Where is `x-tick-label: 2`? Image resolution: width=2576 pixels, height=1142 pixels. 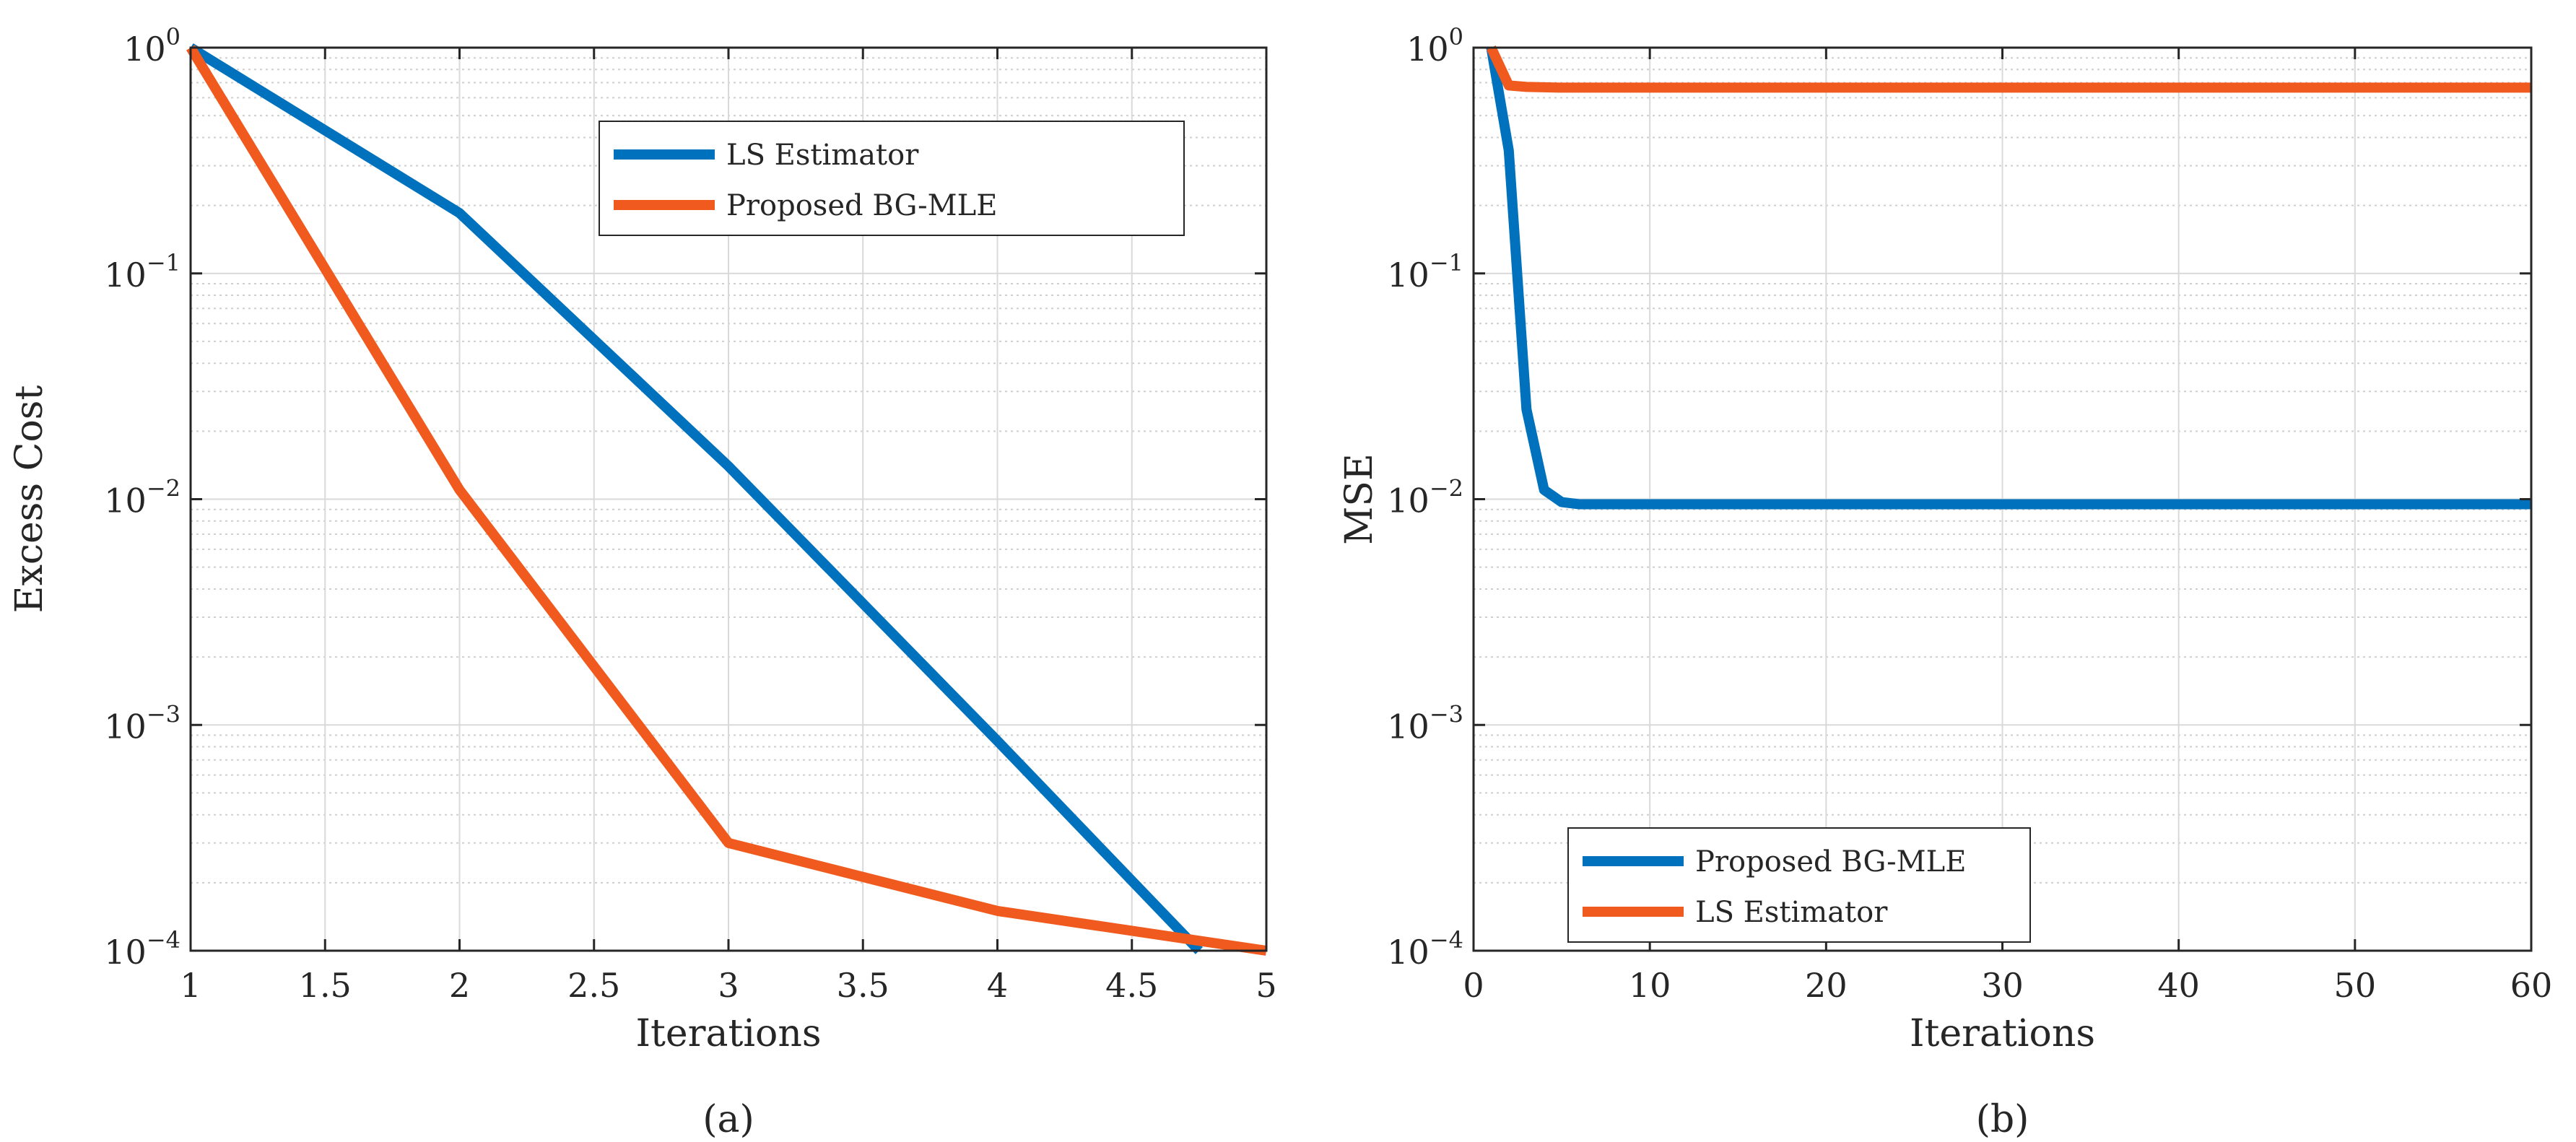 x-tick-label: 2 is located at coordinates (459, 985).